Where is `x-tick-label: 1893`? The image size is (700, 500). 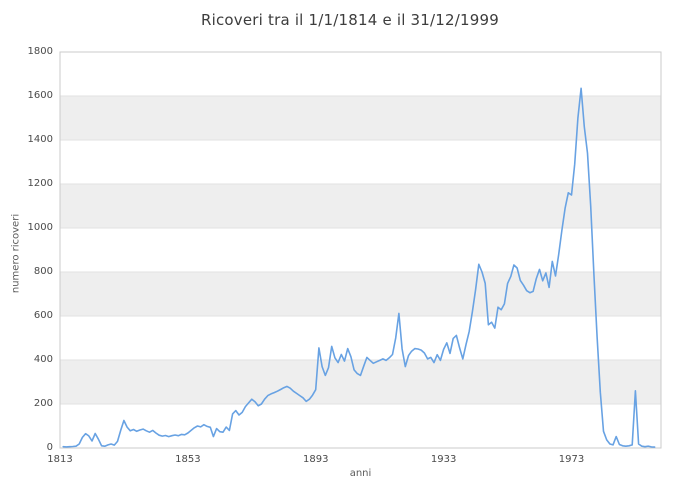
x-tick-label: 1893 is located at coordinates (316, 459).